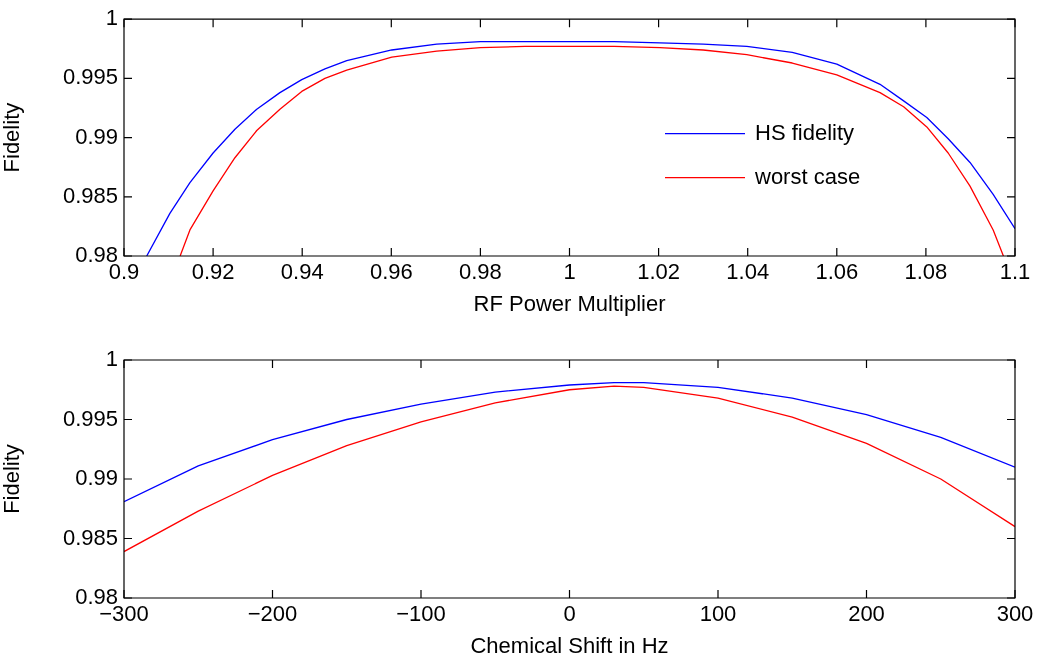  I want to click on x-tick-label: 1.1, so click(1015, 272).